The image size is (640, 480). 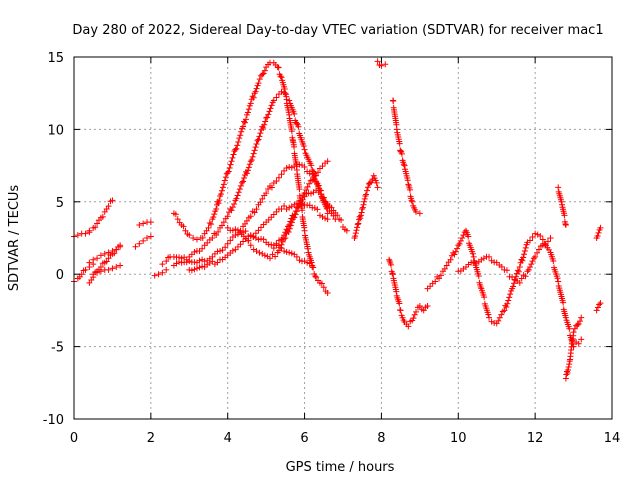 What do you see at coordinates (74, 438) in the screenshot?
I see `x-tick-label: 0` at bounding box center [74, 438].